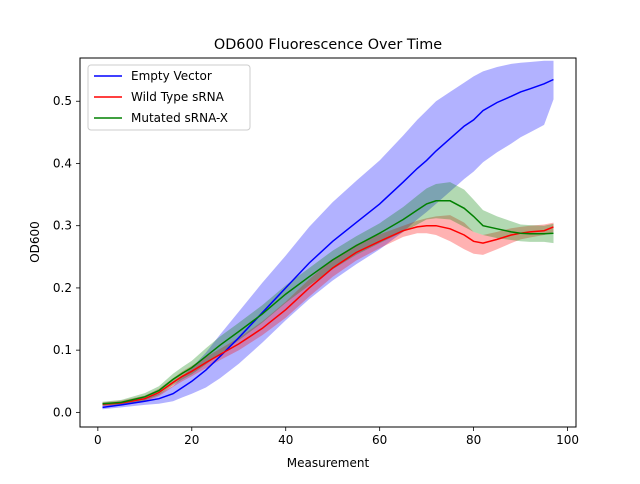 This screenshot has height=484, width=640. Describe the element at coordinates (62, 412) in the screenshot. I see `y-tick-label: 0.0` at that location.